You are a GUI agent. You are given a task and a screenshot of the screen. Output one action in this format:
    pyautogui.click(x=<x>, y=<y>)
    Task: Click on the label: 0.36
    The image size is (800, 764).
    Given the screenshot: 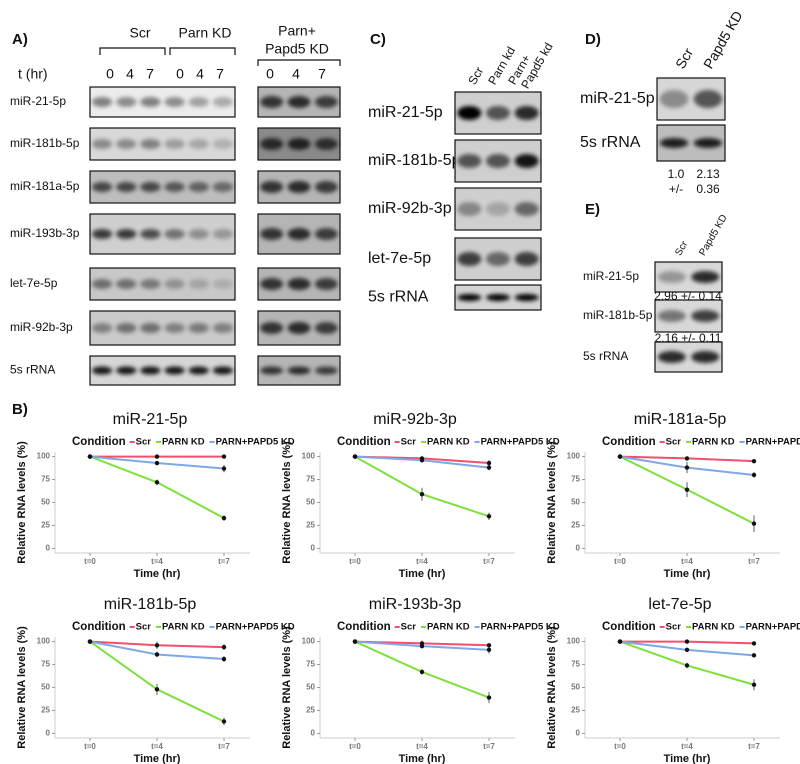 What is the action you would take?
    pyautogui.click(x=708, y=189)
    